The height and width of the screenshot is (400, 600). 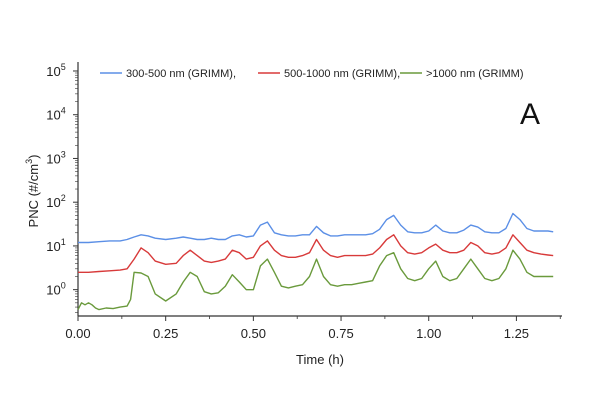 I want to click on legend-label-2: 500-1000 nm (GRIMM),, so click(x=342, y=74).